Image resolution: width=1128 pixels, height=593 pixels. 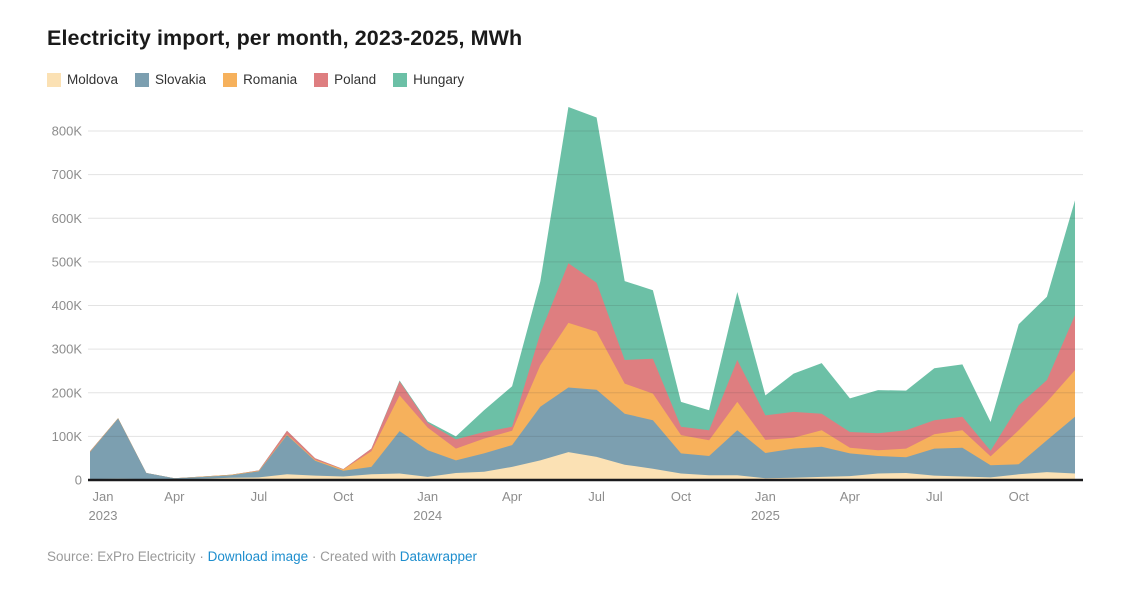 What do you see at coordinates (67, 131) in the screenshot?
I see `y-axis-label-800K: 800K` at bounding box center [67, 131].